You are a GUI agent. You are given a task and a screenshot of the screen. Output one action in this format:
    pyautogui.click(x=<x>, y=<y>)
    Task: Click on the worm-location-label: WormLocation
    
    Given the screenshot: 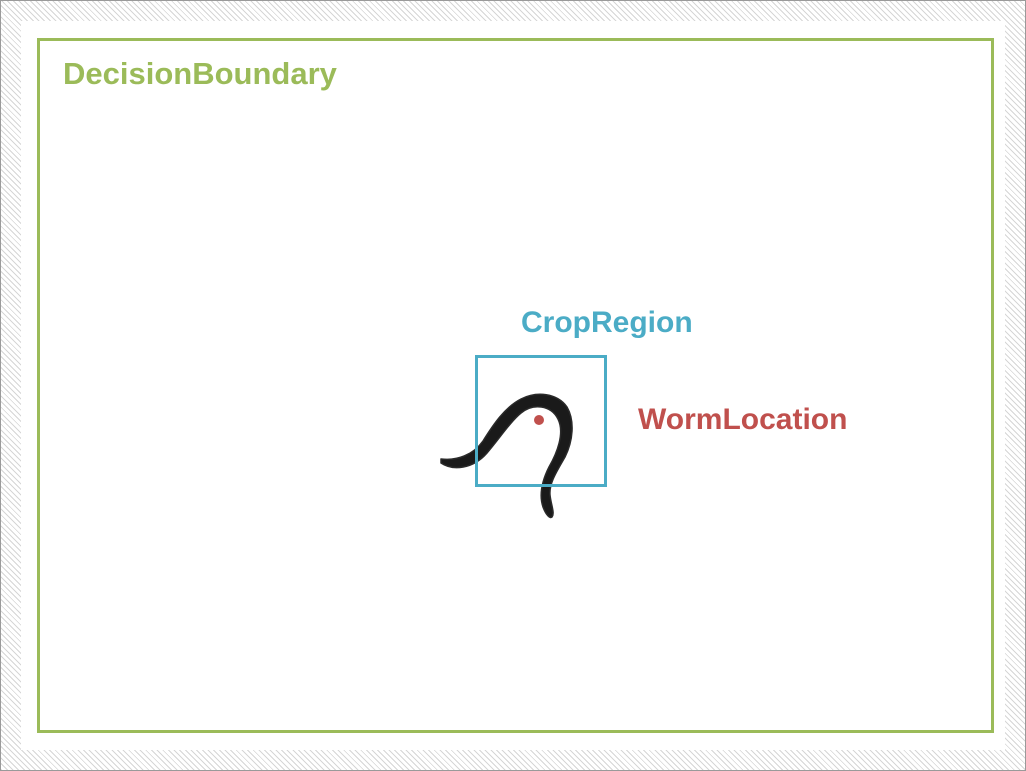 What is the action you would take?
    pyautogui.click(x=743, y=419)
    